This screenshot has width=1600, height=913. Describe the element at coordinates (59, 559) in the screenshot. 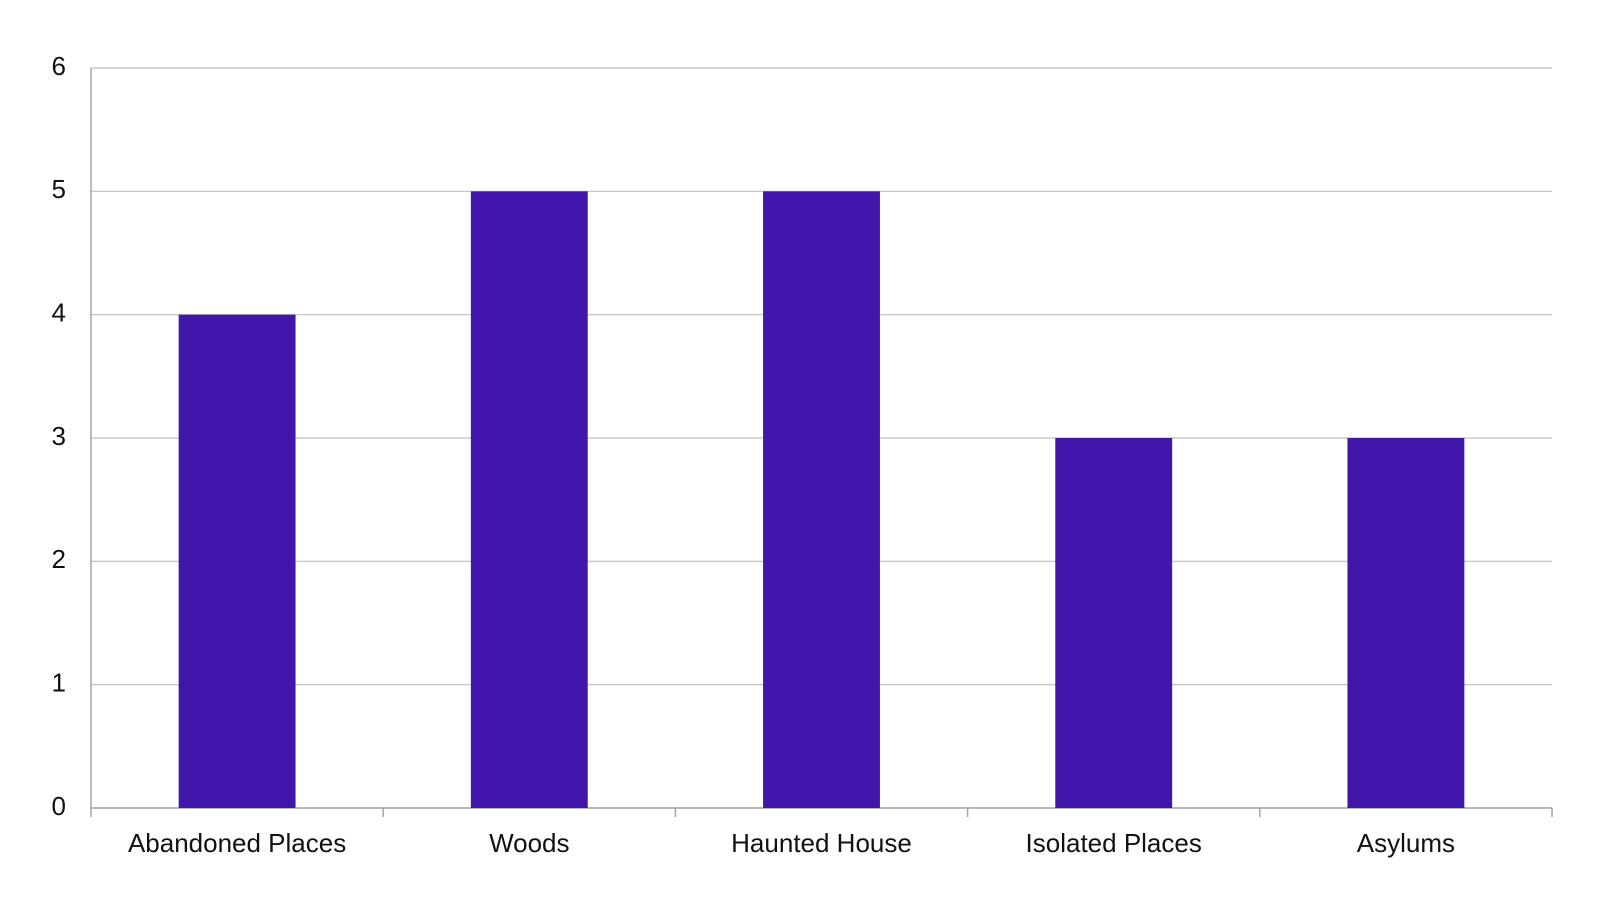

I see `y-tick-label: 2` at that location.